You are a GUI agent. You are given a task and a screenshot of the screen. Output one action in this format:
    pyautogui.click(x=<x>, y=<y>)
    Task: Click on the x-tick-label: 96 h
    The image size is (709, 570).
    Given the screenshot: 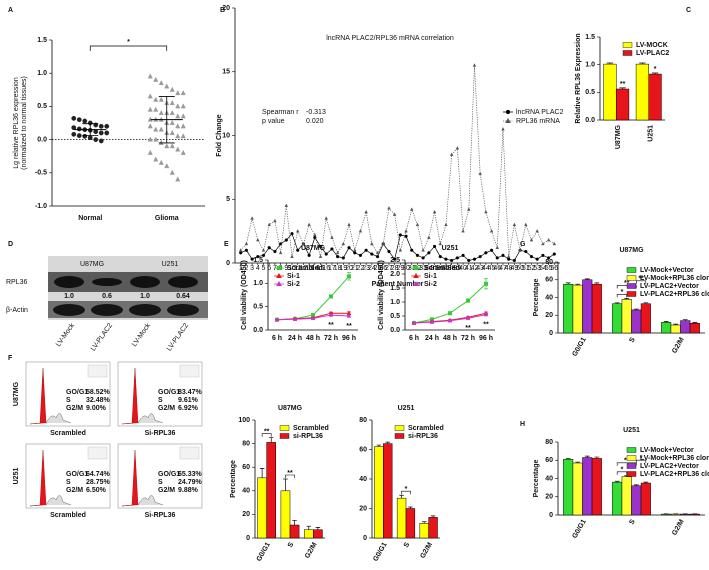 What is the action you would take?
    pyautogui.click(x=486, y=338)
    